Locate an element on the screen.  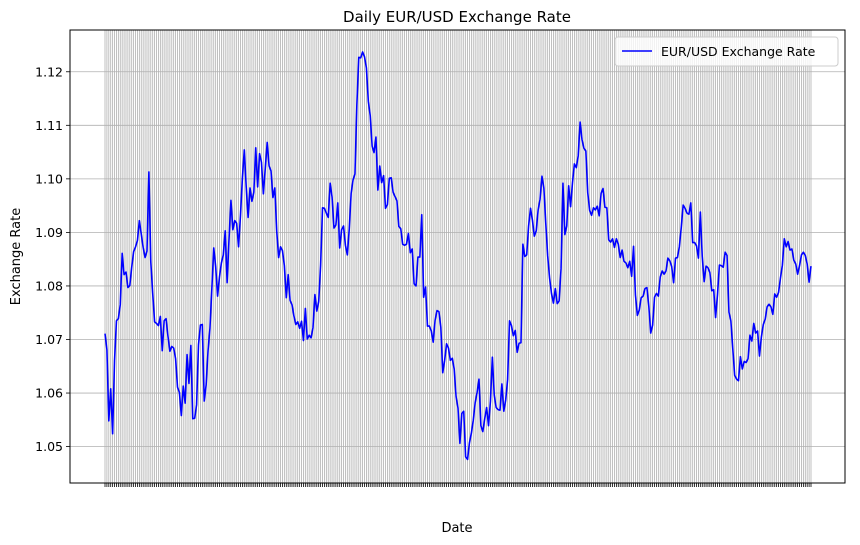
y-tick-label: 1.06 is located at coordinates (49, 393).